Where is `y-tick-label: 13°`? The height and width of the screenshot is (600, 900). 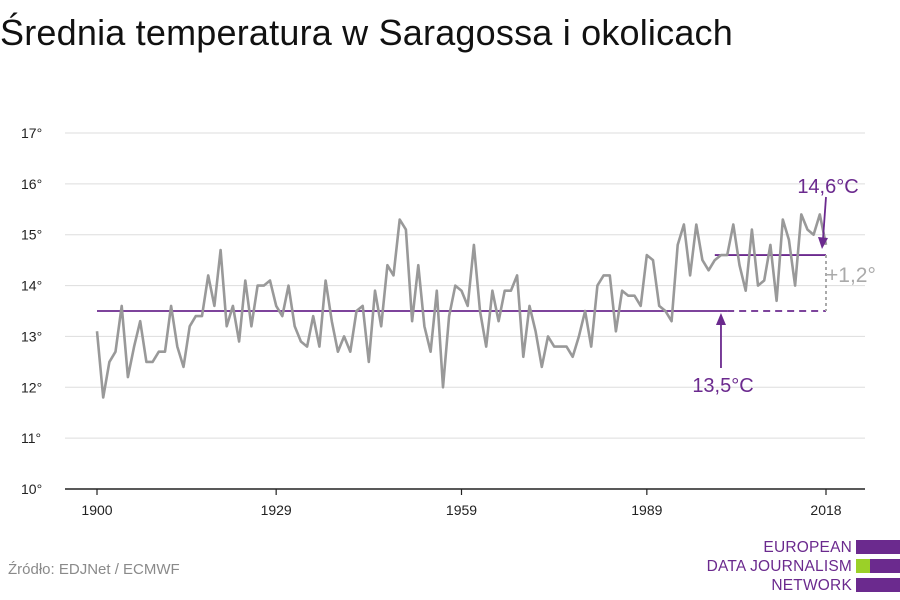 y-tick-label: 13° is located at coordinates (31, 336).